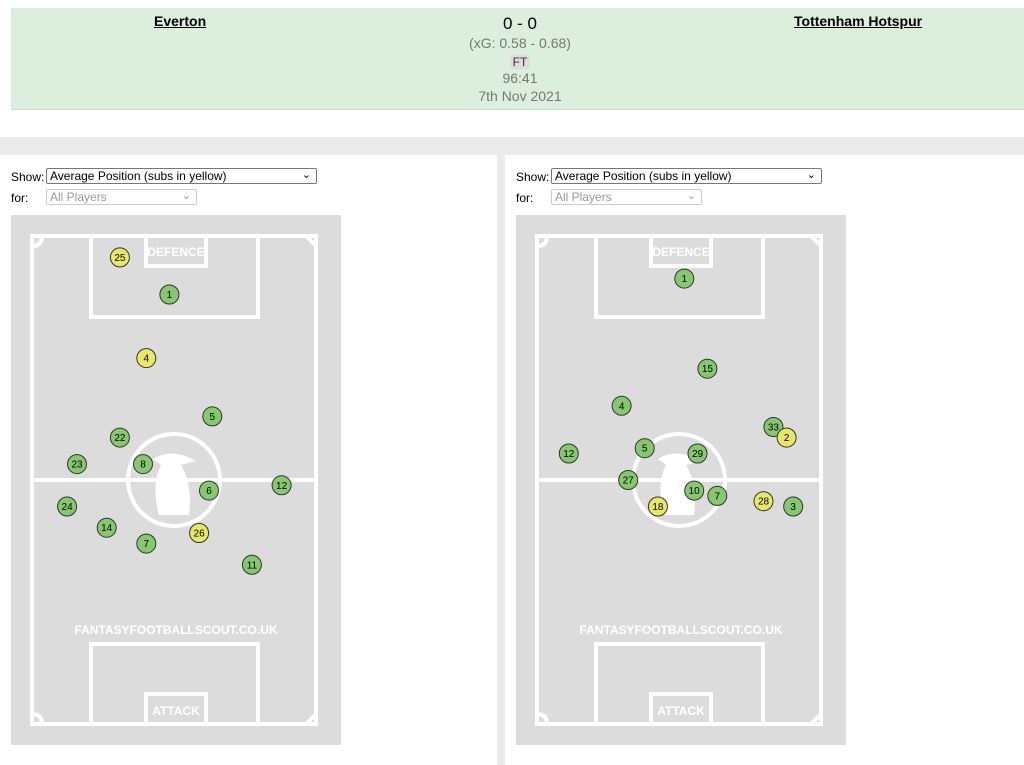 This screenshot has height=765, width=1024. What do you see at coordinates (583, 197) in the screenshot?
I see `for-value: All Players` at bounding box center [583, 197].